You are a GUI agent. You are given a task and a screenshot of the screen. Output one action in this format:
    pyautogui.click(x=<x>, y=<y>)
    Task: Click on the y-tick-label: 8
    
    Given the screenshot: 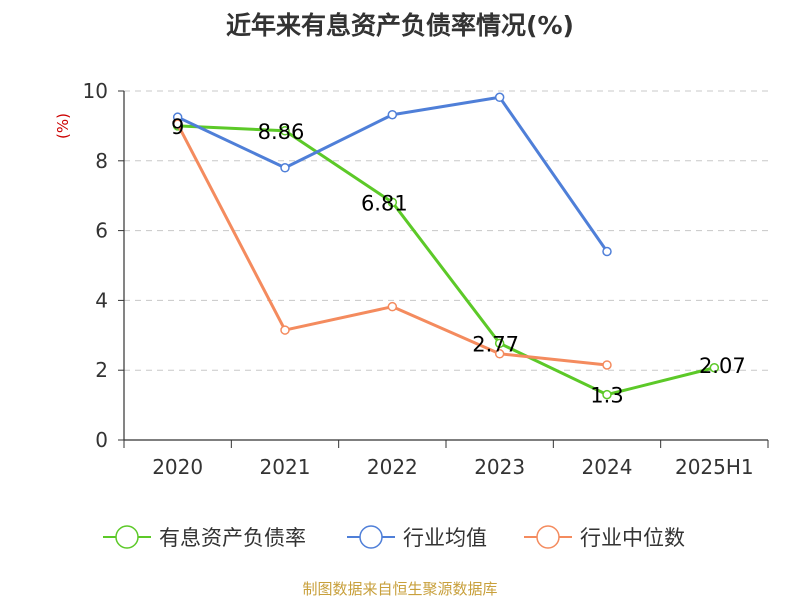 What is the action you would take?
    pyautogui.click(x=101, y=161)
    